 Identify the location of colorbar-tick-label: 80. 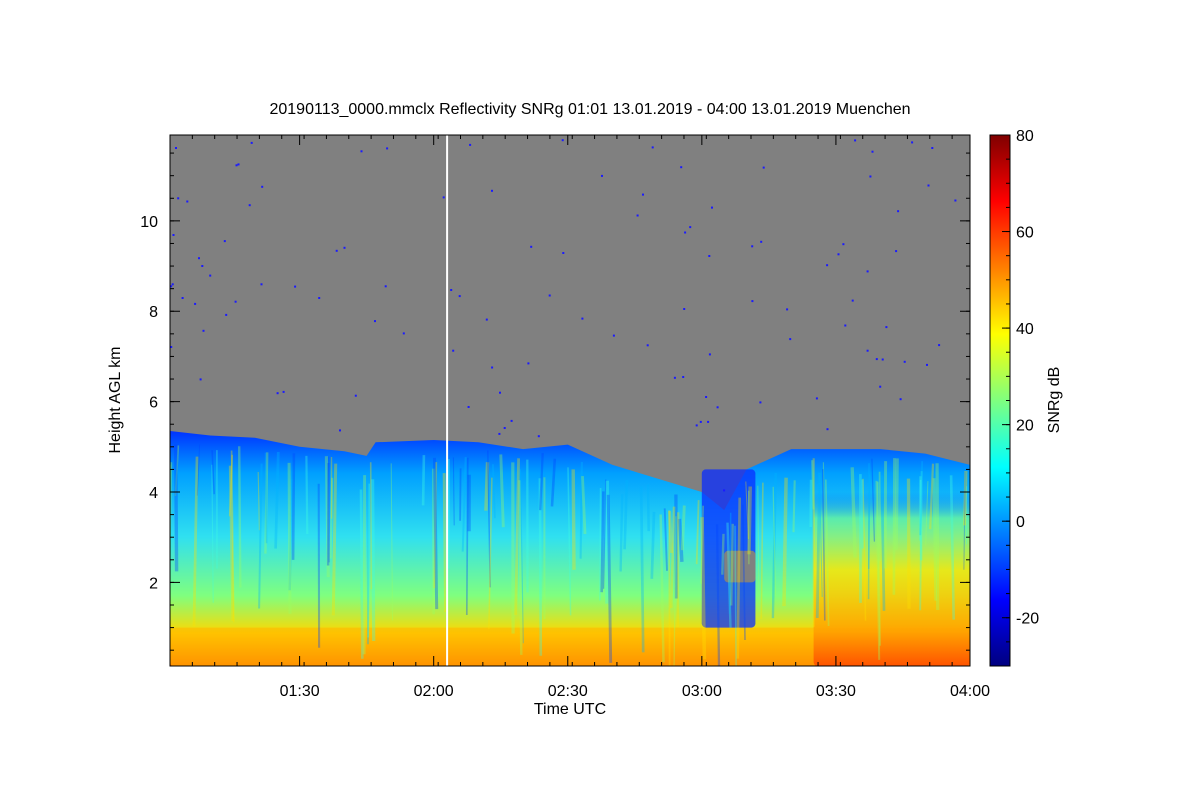
(1025, 136).